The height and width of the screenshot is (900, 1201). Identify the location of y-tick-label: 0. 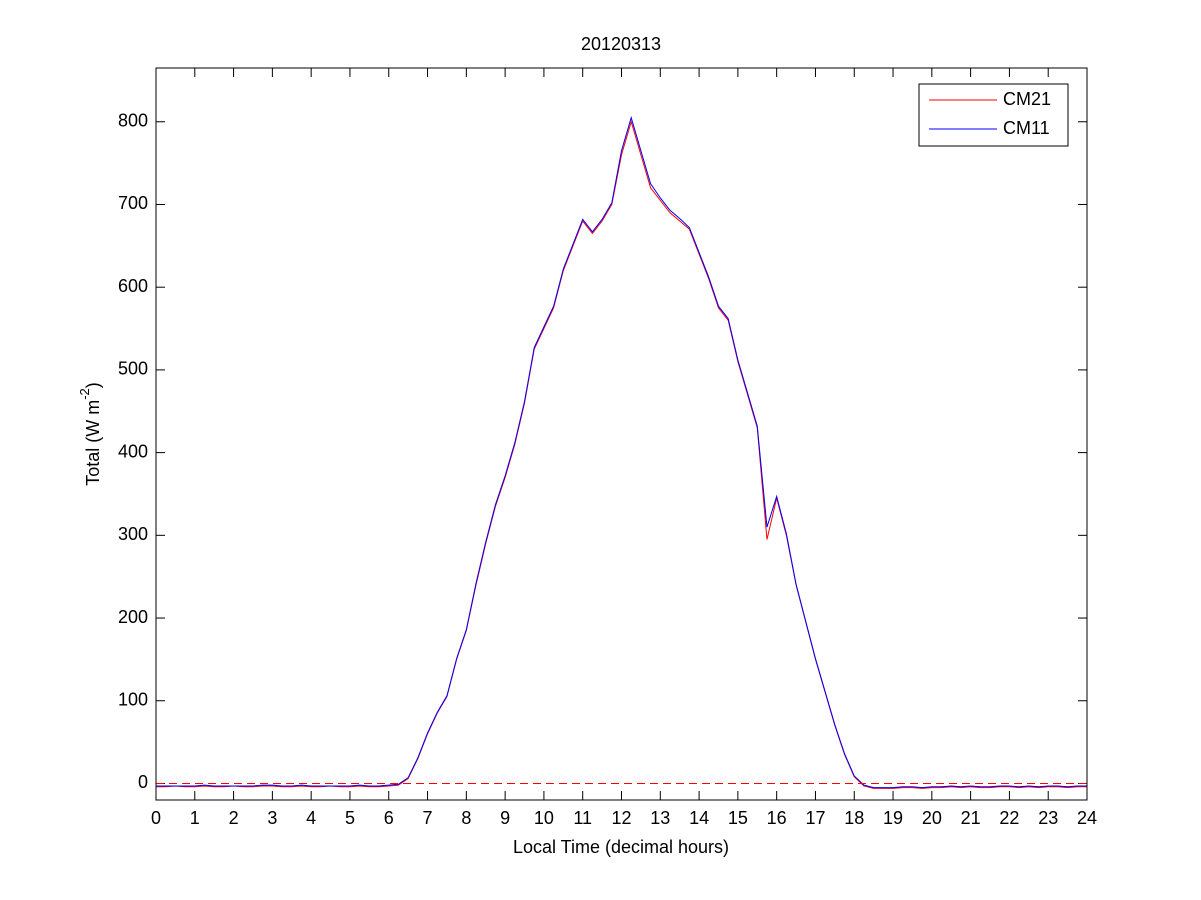
(143, 782).